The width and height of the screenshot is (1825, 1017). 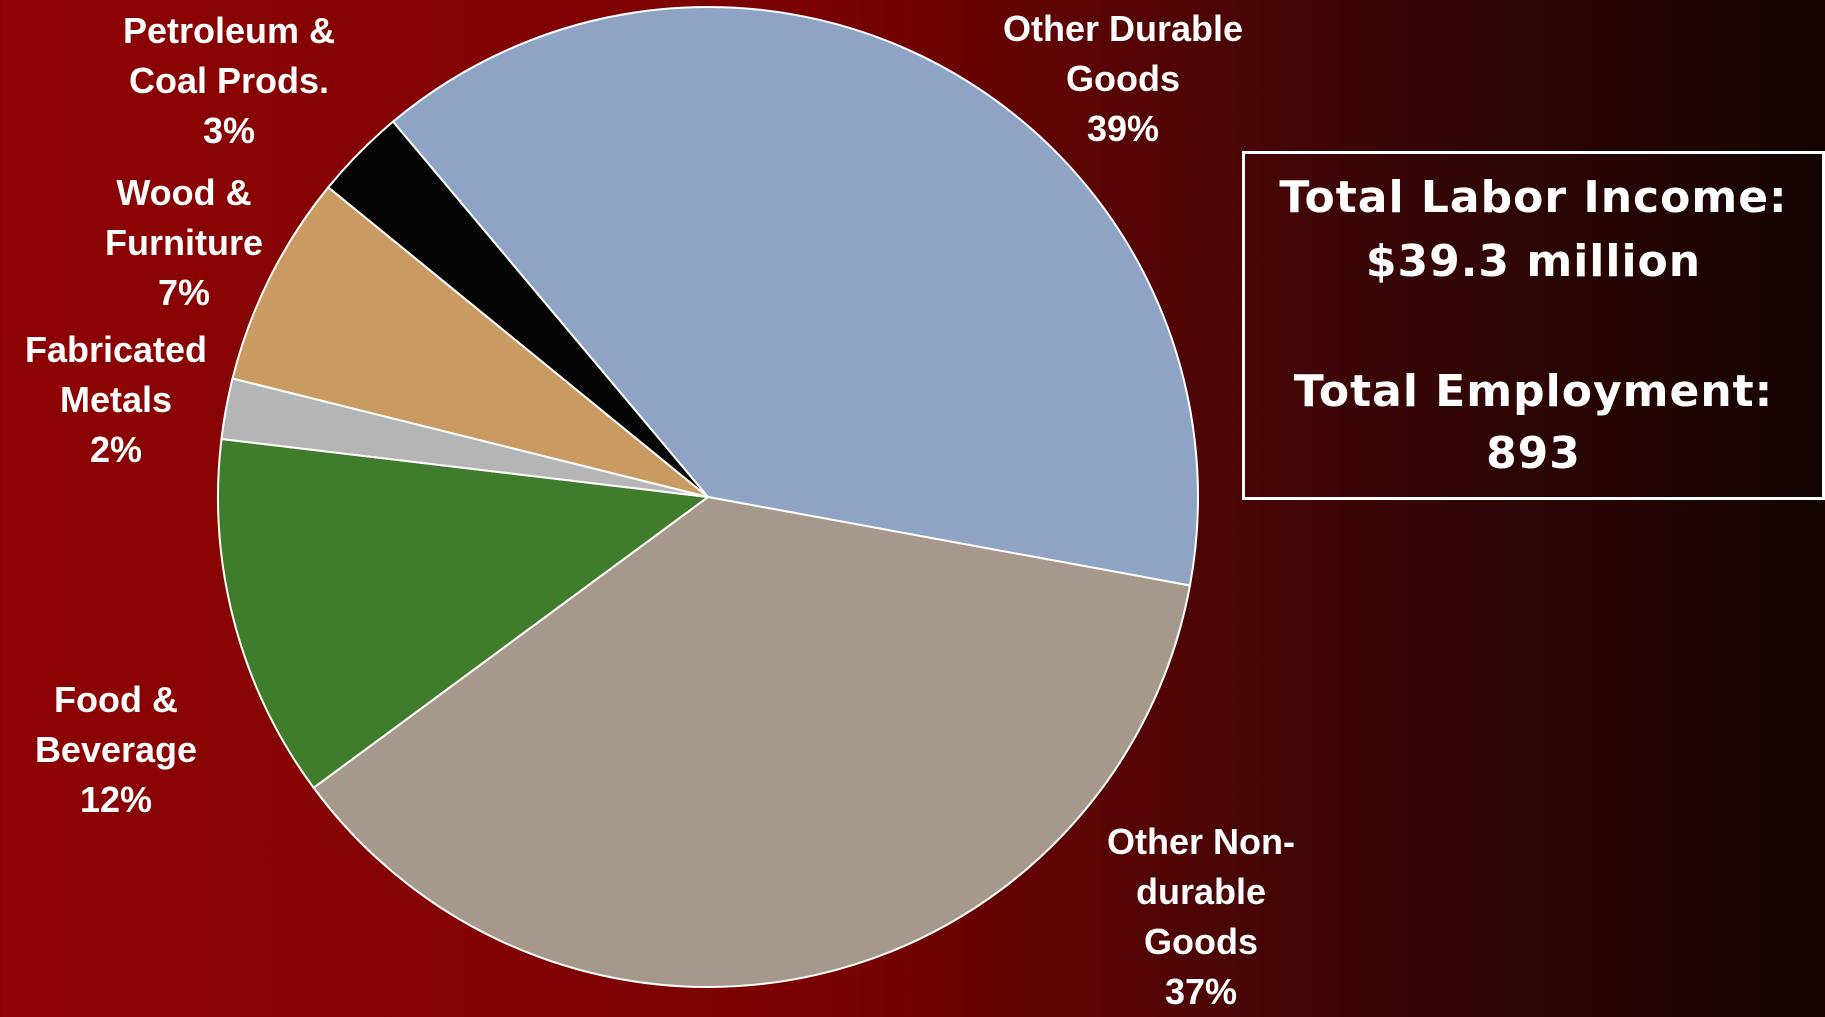 What do you see at coordinates (1533, 197) in the screenshot?
I see `annotation: Total Labor Income:` at bounding box center [1533, 197].